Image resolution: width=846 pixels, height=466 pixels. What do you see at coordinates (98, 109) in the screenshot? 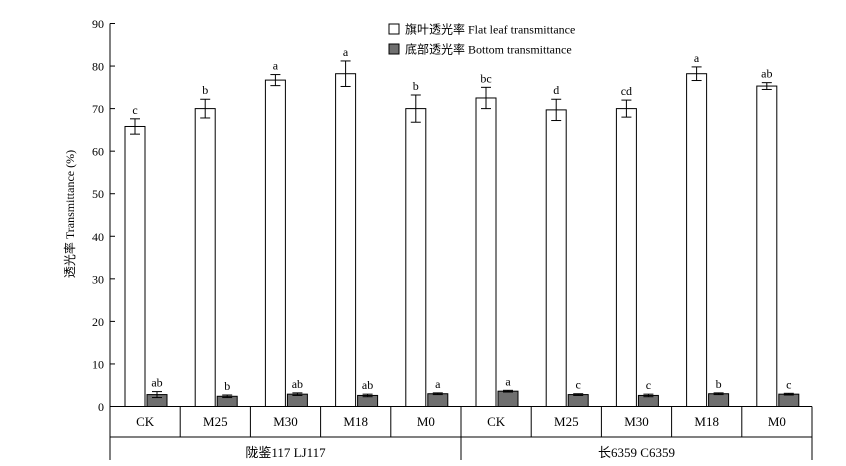
I see `y-tick-label: 70` at bounding box center [98, 109].